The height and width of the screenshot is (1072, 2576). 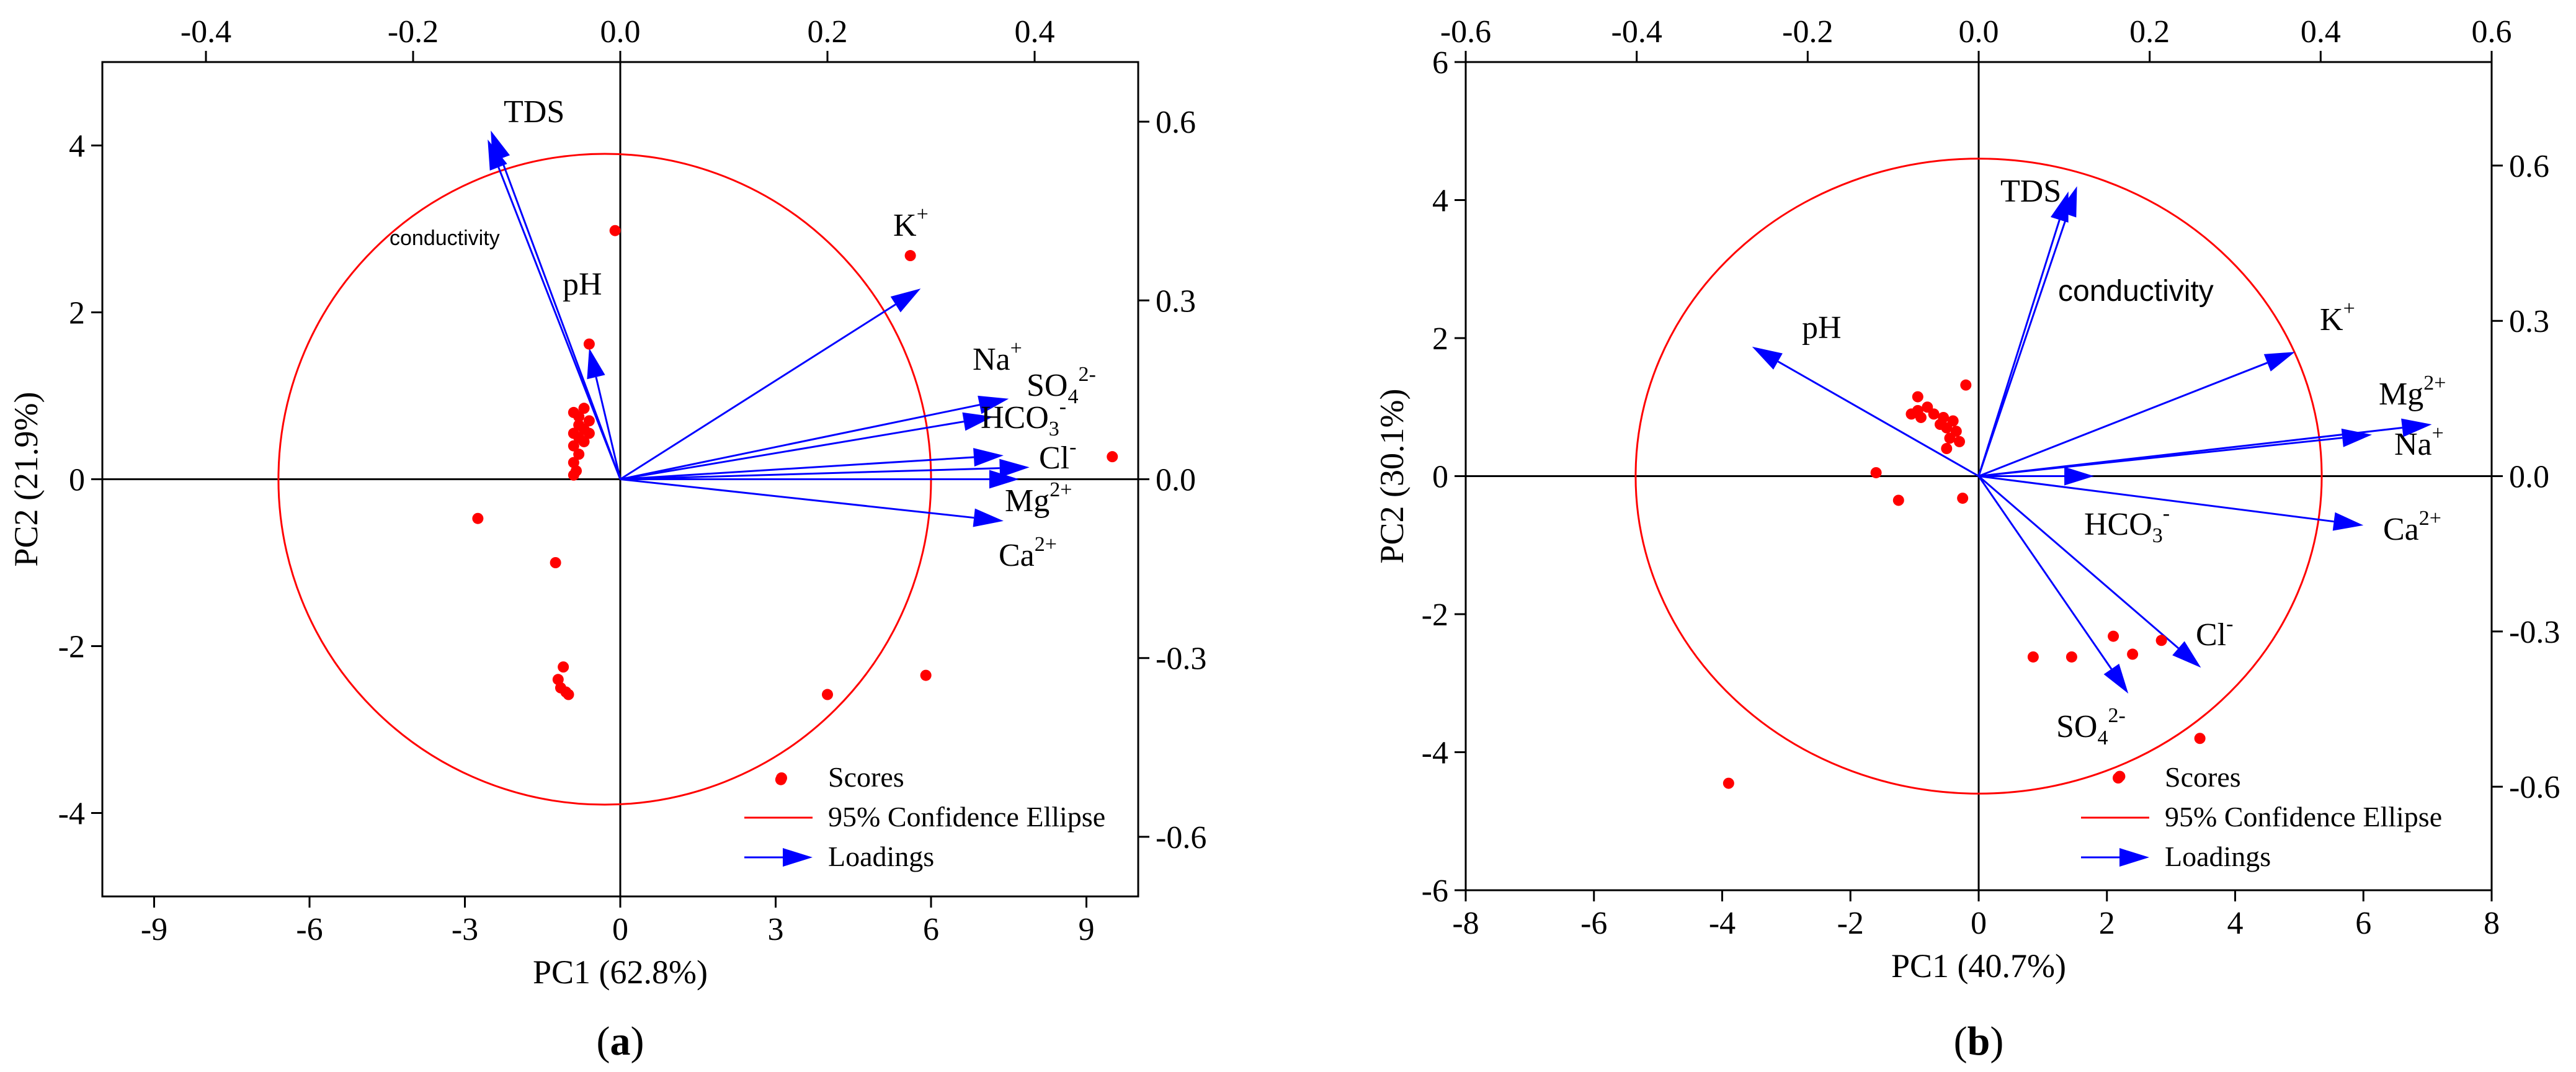 What do you see at coordinates (1979, 966) in the screenshot?
I see `x-axis-title: PC1 (40.7%)` at bounding box center [1979, 966].